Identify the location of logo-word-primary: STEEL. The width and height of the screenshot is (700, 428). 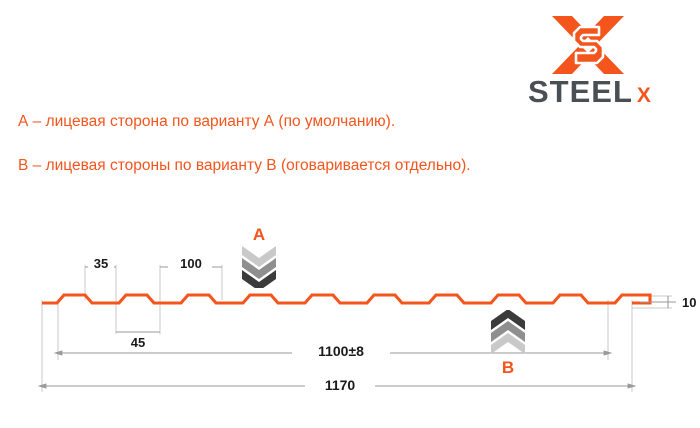
(580, 91).